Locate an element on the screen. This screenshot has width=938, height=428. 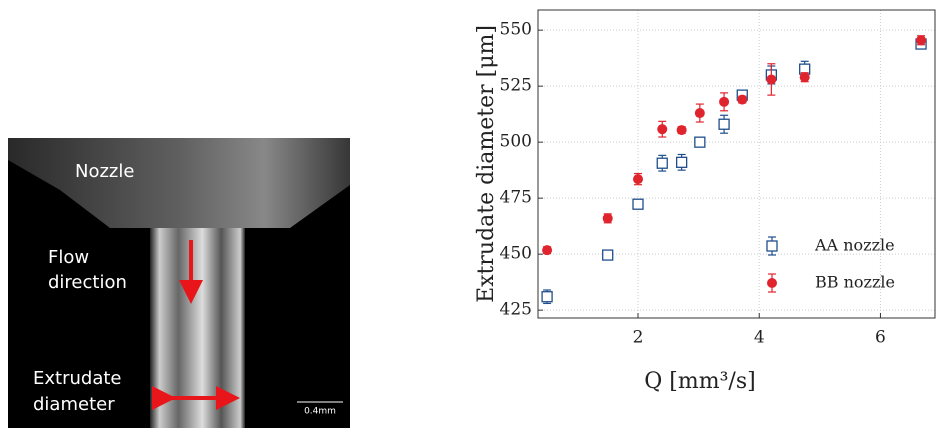
x-tick-label: 4 is located at coordinates (759, 338).